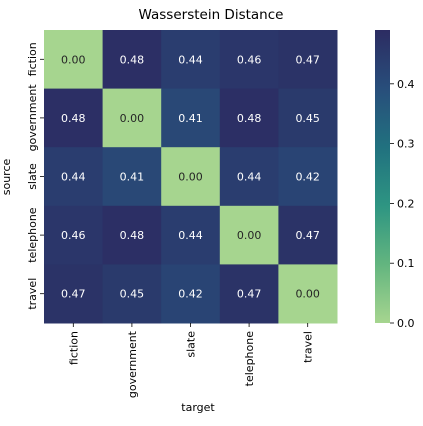 Image resolution: width=423 pixels, height=426 pixels. I want to click on y-tick-label: telephone, so click(32, 235).